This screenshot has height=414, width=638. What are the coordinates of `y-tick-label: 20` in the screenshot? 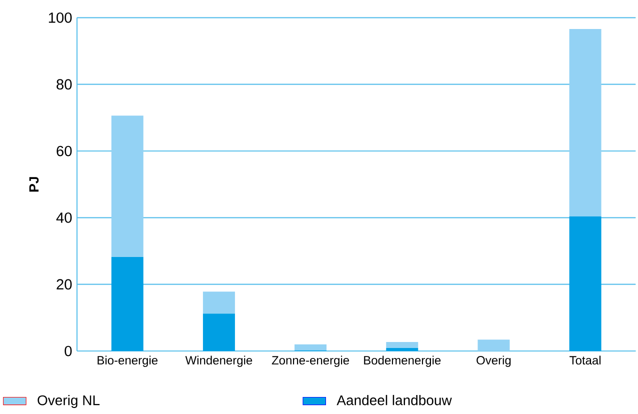 It's located at (64, 284).